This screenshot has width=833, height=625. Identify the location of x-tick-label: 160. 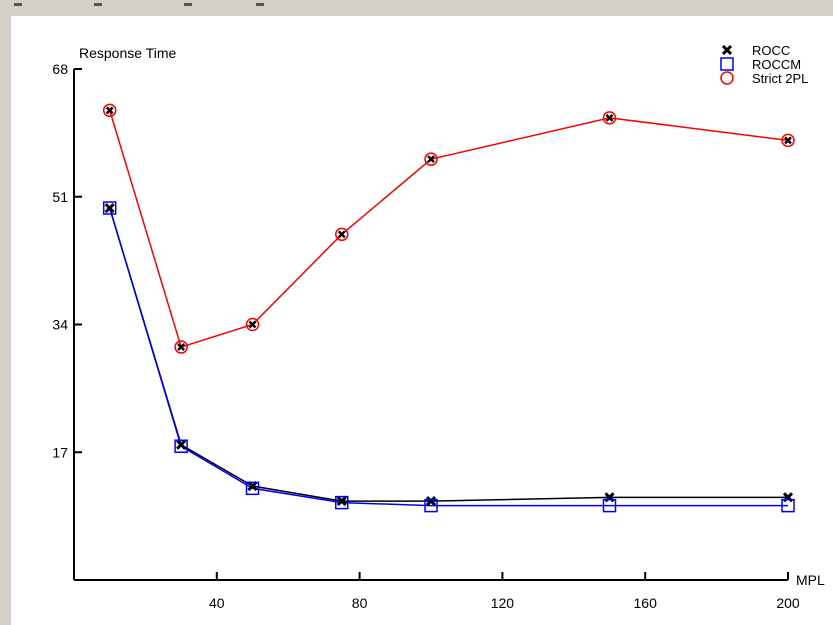
(646, 603).